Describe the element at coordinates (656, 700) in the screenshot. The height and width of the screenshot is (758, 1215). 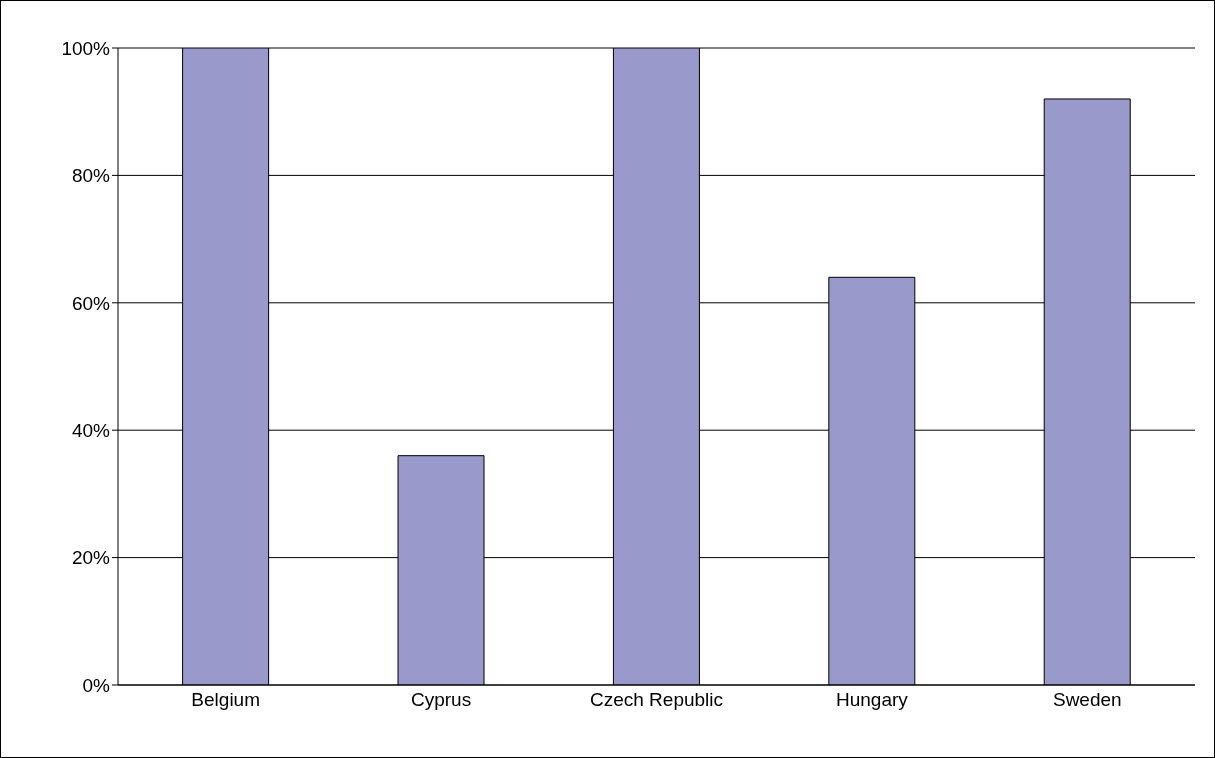
I see `x-tick-label: Czech Republic` at that location.